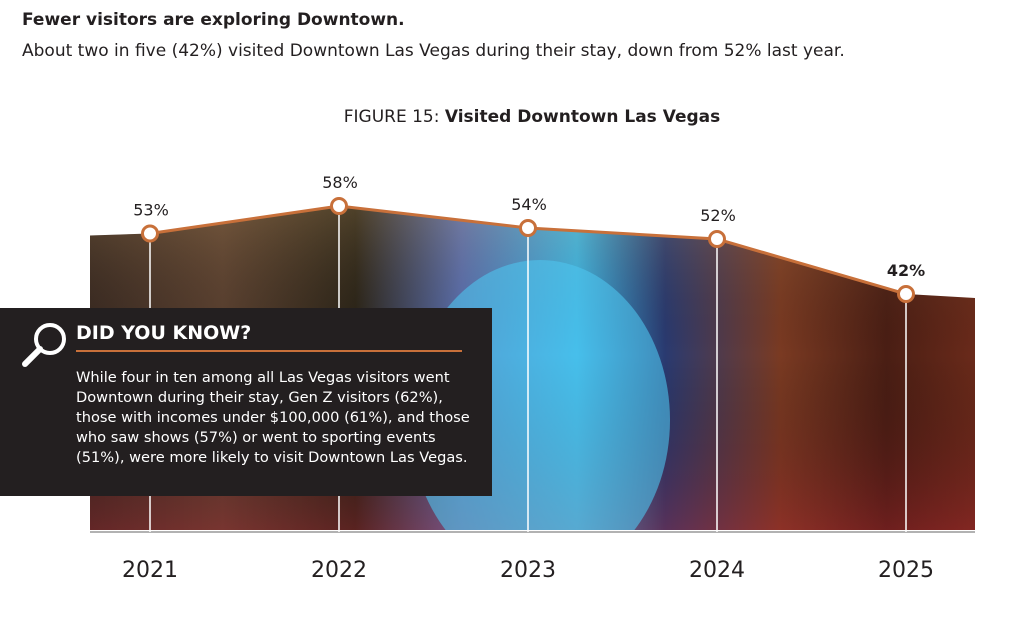 This screenshot has width=1024, height=617. Describe the element at coordinates (44, 345) in the screenshot. I see `magnifier-icon` at that location.